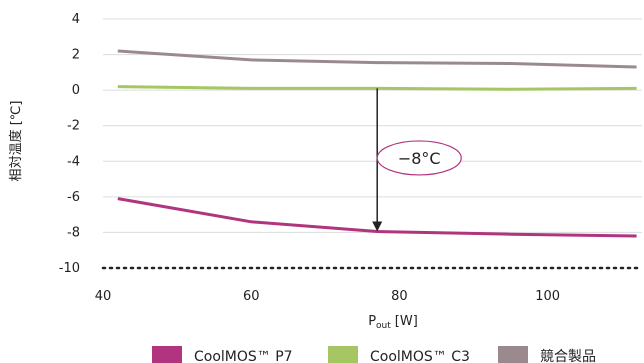  What do you see at coordinates (327, 296) in the screenshot?
I see `x-axis-ticks: 40 60 80 100` at bounding box center [327, 296].